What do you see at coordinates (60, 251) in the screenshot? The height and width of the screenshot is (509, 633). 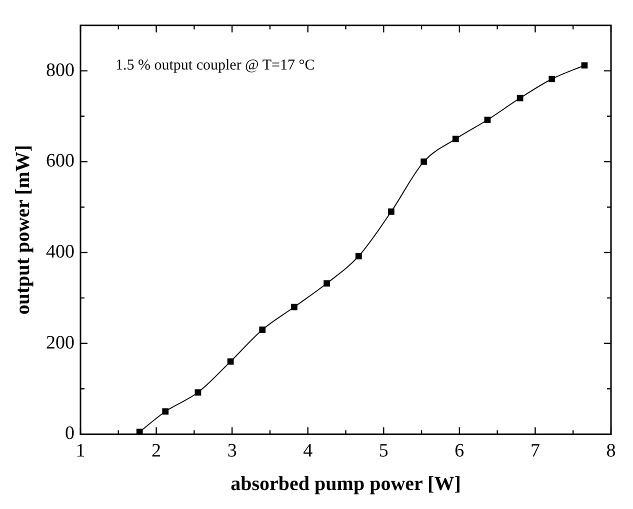 I see `y-tick-label: 400` at bounding box center [60, 251].